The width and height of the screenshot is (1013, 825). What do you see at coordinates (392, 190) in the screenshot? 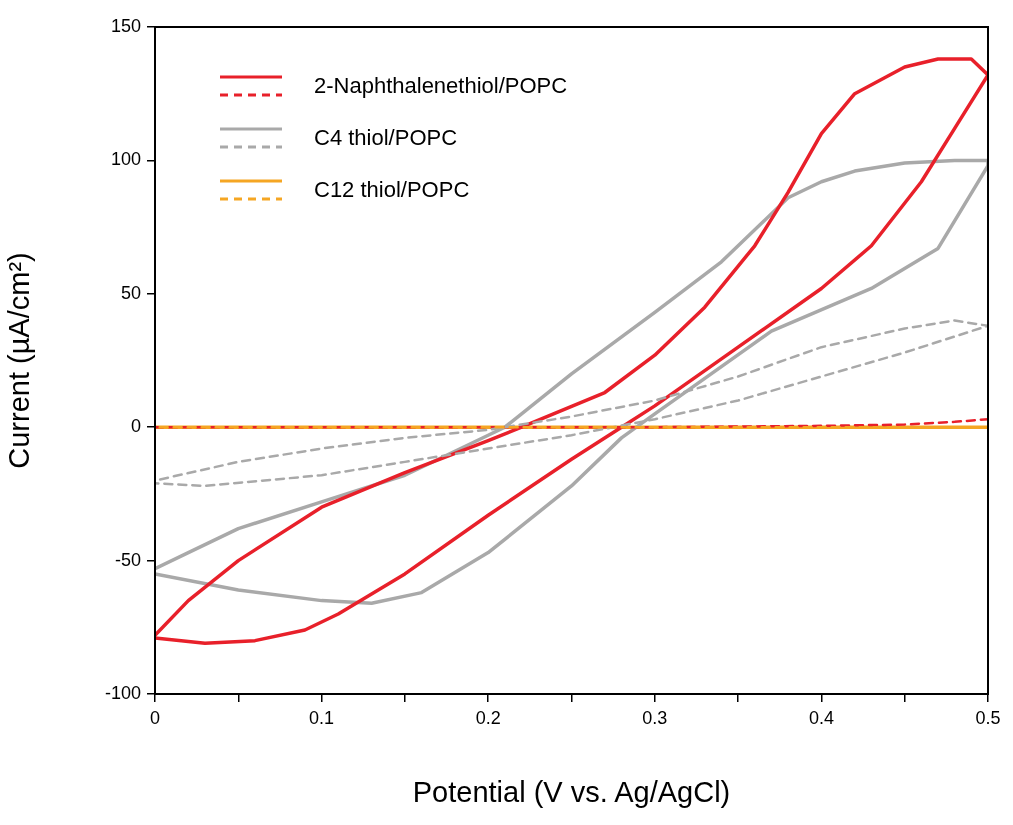
I see `legend-label: C12 thiol/POPC` at bounding box center [392, 190].